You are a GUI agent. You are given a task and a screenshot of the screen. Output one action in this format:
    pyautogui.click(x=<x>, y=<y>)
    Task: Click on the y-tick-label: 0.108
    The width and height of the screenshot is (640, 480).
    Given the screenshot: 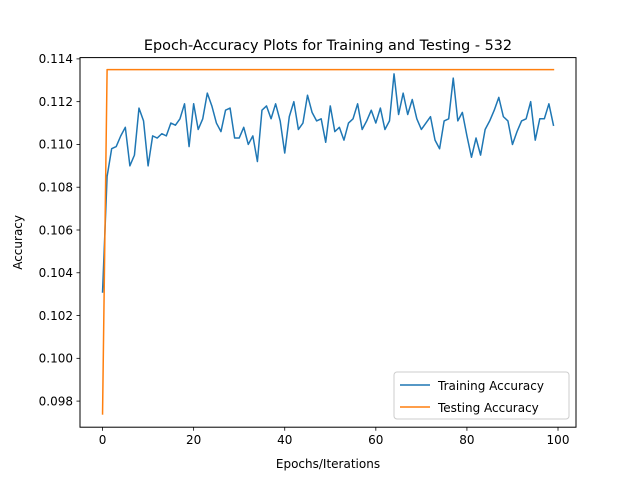 What is the action you would take?
    pyautogui.click(x=56, y=188)
    